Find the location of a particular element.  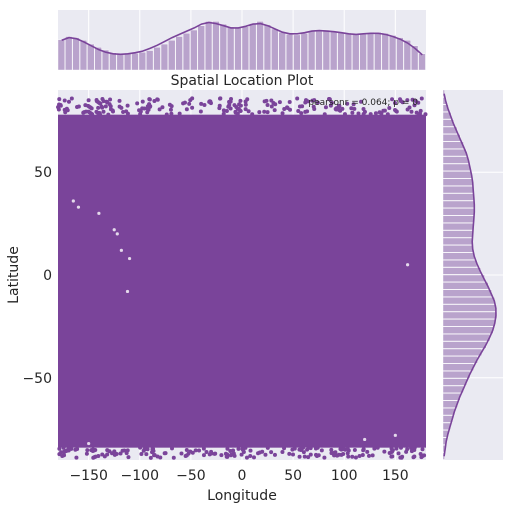

x-tick-label: 100 is located at coordinates (344, 476).